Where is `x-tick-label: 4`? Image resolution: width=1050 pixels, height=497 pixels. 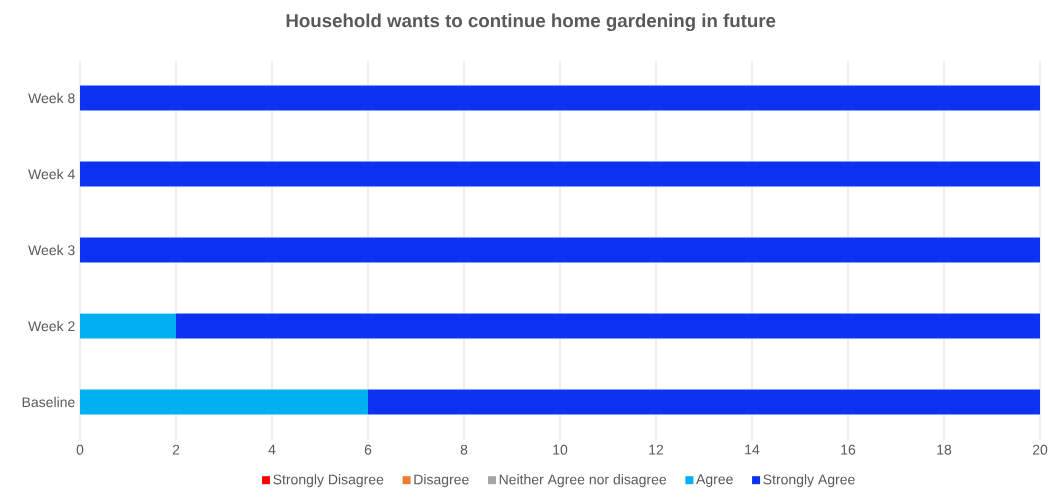
x-tick-label: 4 is located at coordinates (272, 449).